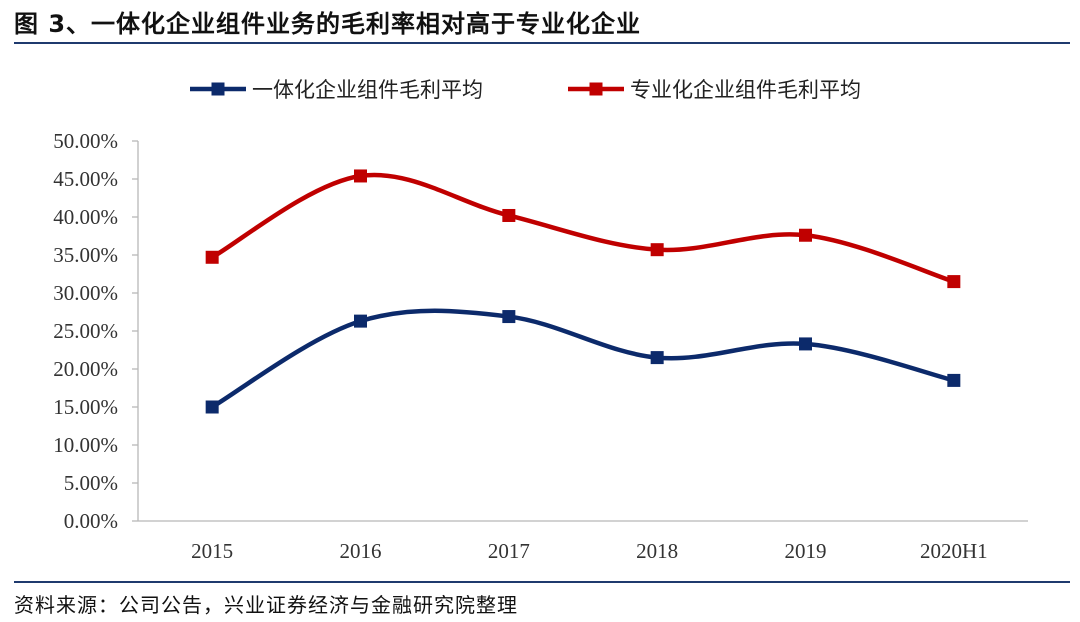 Image resolution: width=1080 pixels, height=622 pixels. What do you see at coordinates (85, 445) in the screenshot?
I see `y-tick-label: 10.00%` at bounding box center [85, 445].